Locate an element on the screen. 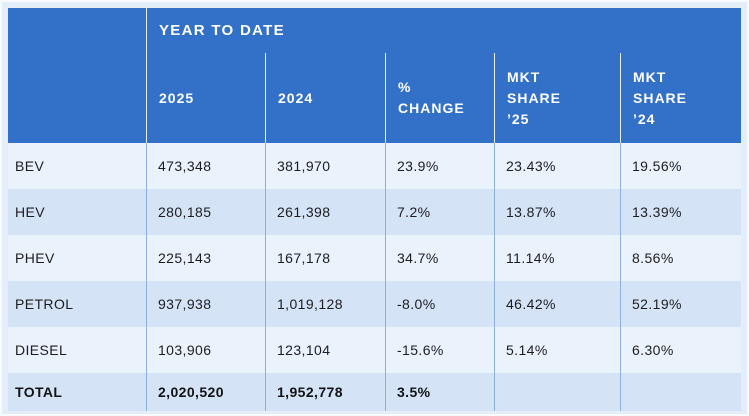 The image size is (749, 416). value-mkt-share-24: 19.56% is located at coordinates (680, 166).